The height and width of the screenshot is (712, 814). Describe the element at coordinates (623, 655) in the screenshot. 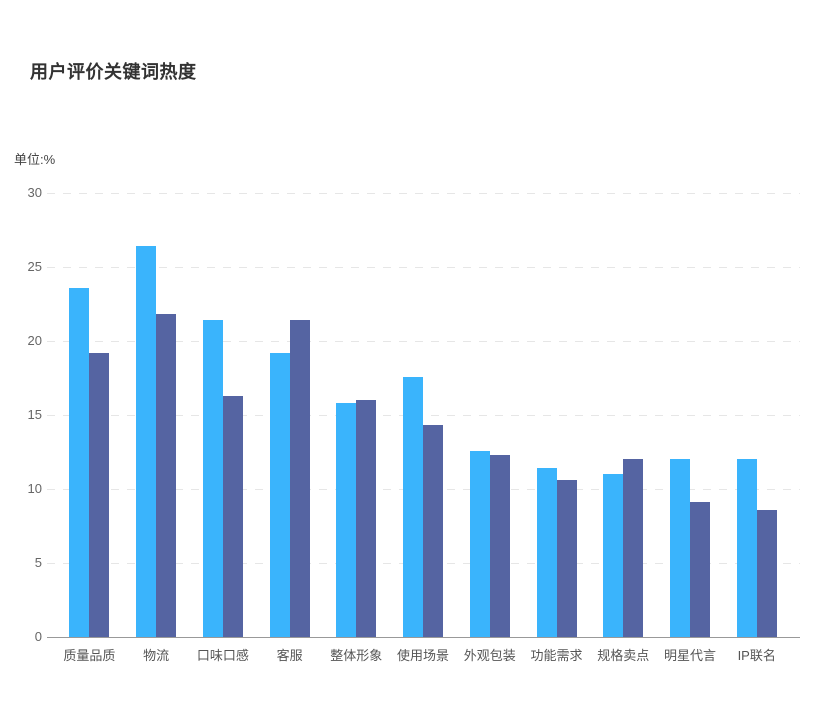

I see `x-axis-label: 规格卖点` at that location.